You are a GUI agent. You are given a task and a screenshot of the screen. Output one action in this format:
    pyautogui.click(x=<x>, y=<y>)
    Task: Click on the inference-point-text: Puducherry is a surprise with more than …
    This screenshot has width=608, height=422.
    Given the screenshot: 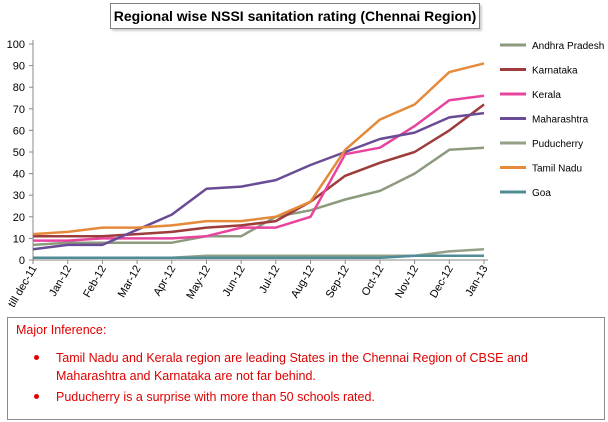 What is the action you would take?
    pyautogui.click(x=215, y=397)
    